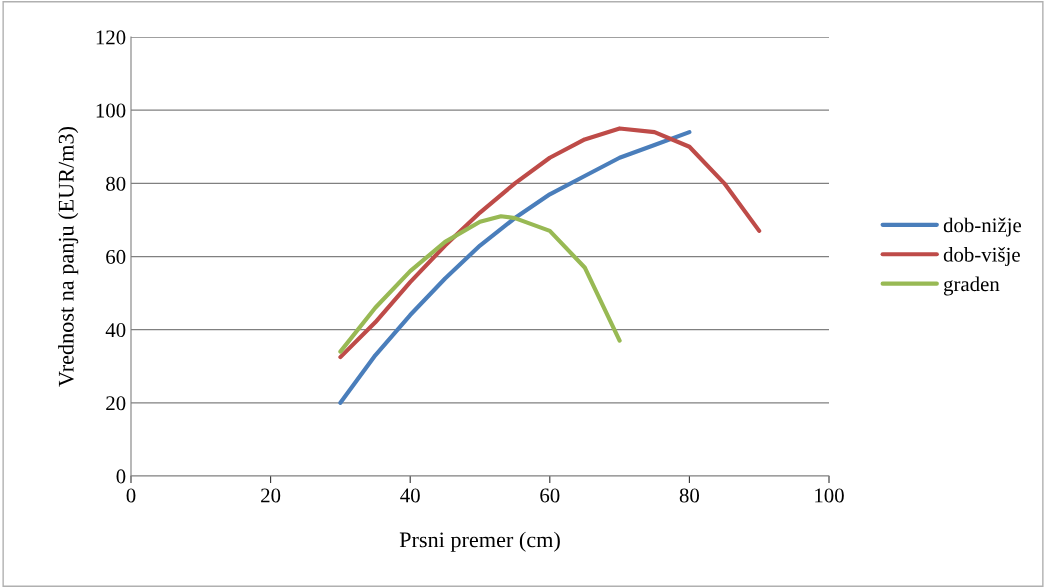 The width and height of the screenshot is (1046, 588). I want to click on line-series, so click(480, 284).